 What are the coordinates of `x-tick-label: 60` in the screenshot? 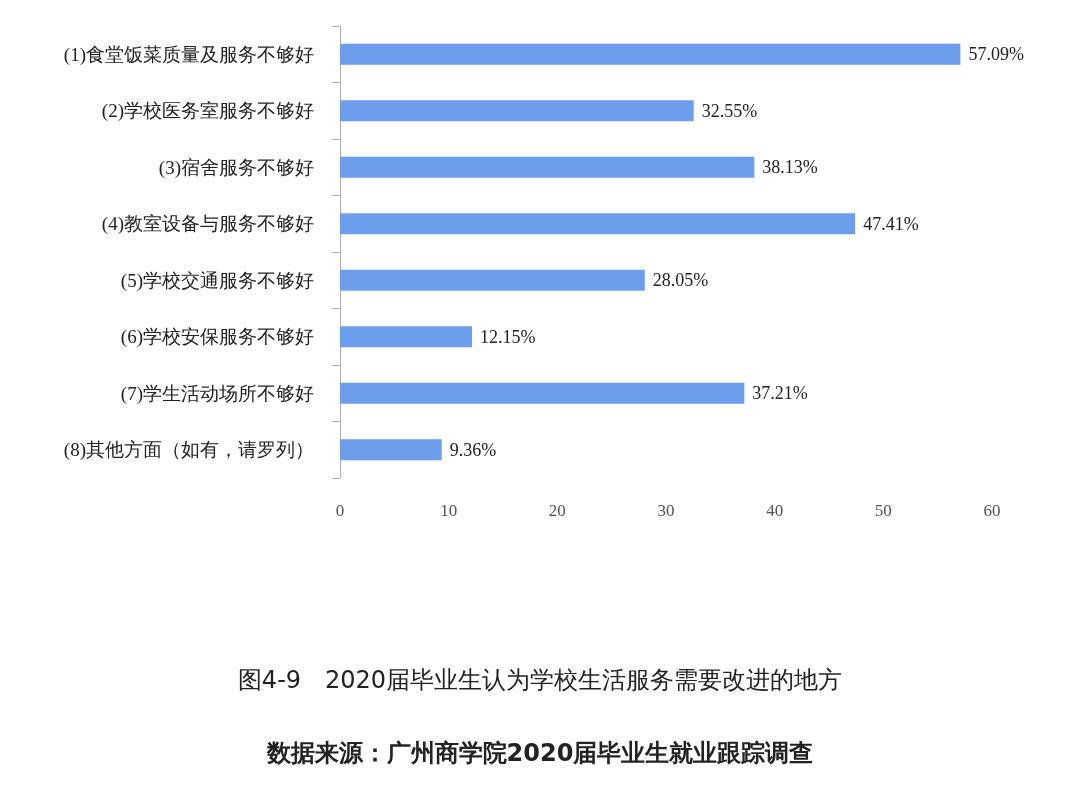 It's located at (992, 510).